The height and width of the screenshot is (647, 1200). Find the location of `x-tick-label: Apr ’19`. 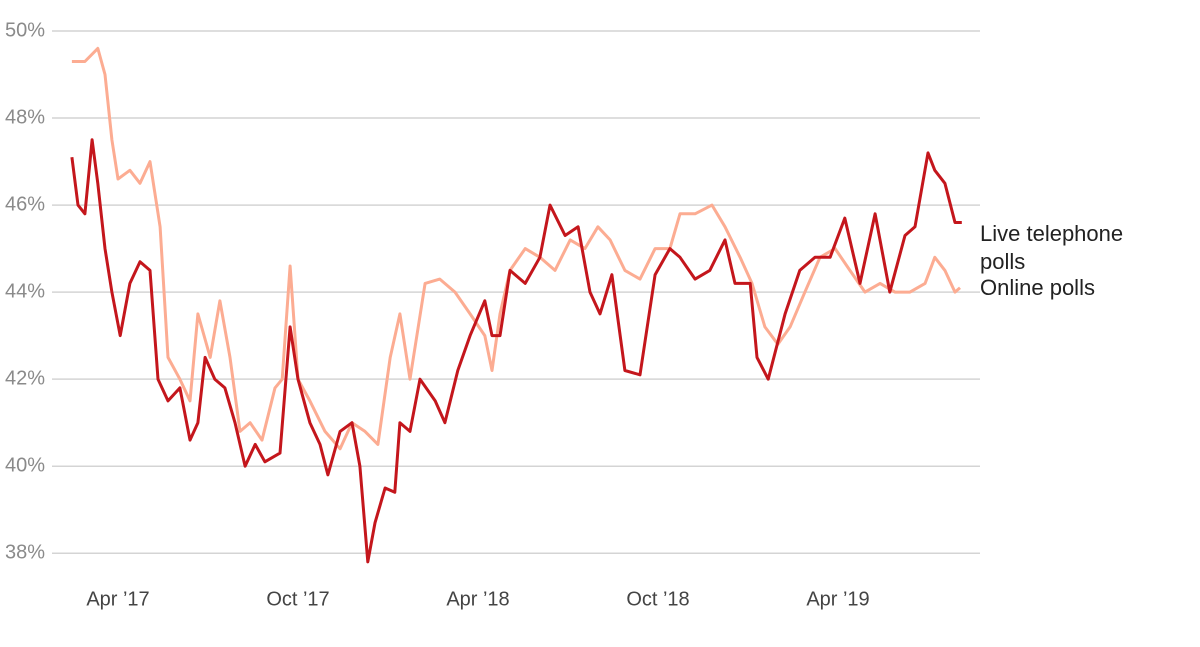

x-tick-label: Apr ’19 is located at coordinates (837, 599).